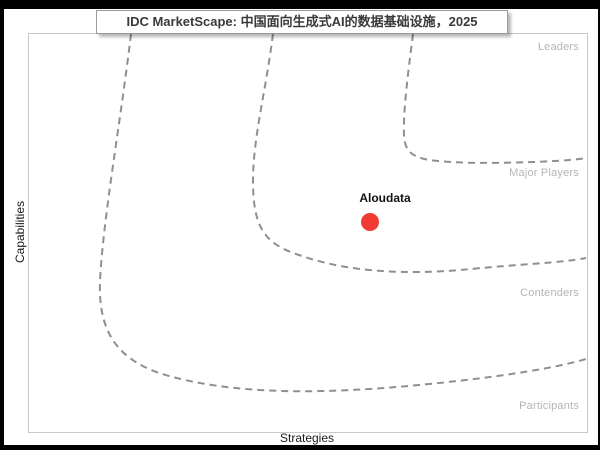 Image resolution: width=600 pixels, height=450 pixels. Describe the element at coordinates (494, 99) in the screenshot. I see `leaders-major-players-boundary-curve` at that location.